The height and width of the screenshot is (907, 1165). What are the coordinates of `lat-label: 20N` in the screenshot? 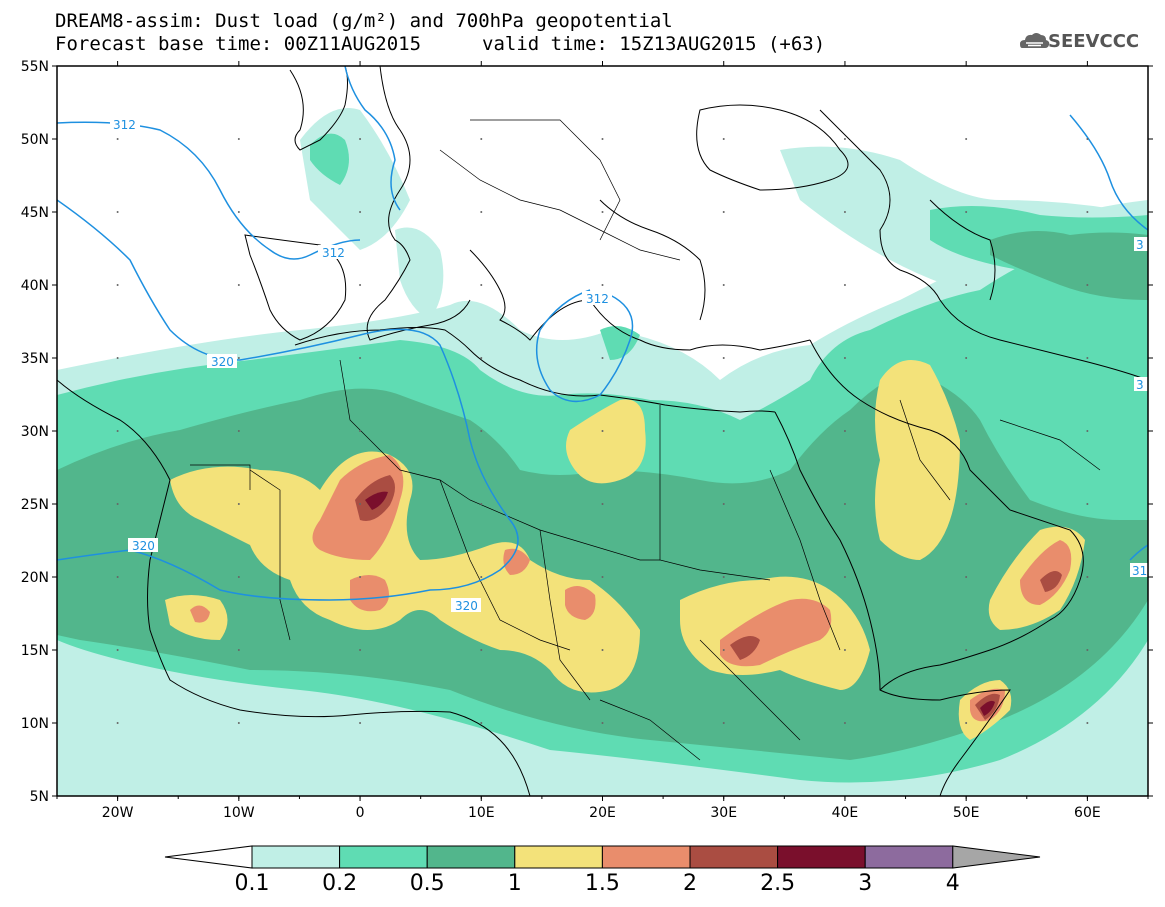 It's located at (35, 578).